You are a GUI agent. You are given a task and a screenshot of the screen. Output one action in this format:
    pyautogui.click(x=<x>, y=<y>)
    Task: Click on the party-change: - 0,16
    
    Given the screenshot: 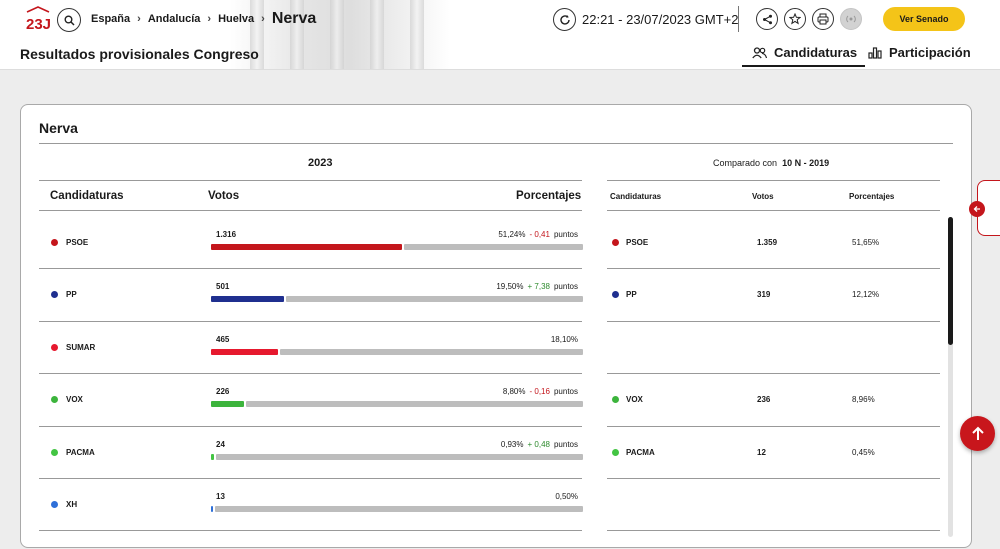 What is the action you would take?
    pyautogui.click(x=539, y=392)
    